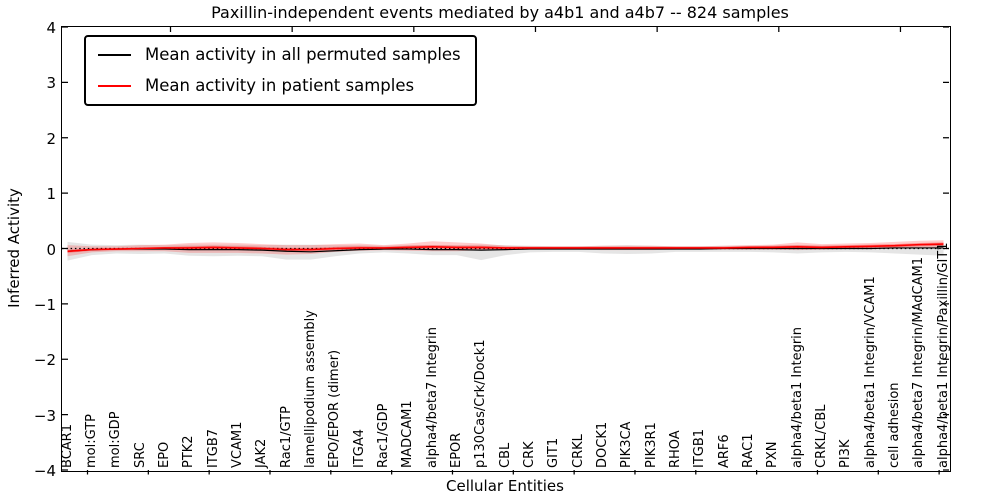  I want to click on legend-black-line-icon, so click(114, 54).